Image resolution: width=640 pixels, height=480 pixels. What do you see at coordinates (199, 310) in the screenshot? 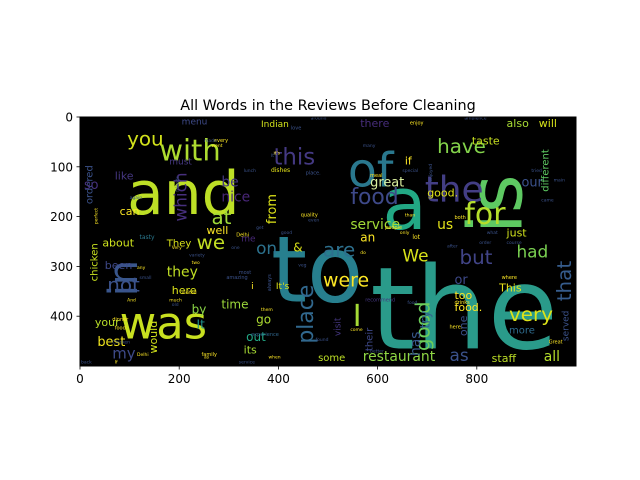
I see `word-43: by` at bounding box center [199, 310].